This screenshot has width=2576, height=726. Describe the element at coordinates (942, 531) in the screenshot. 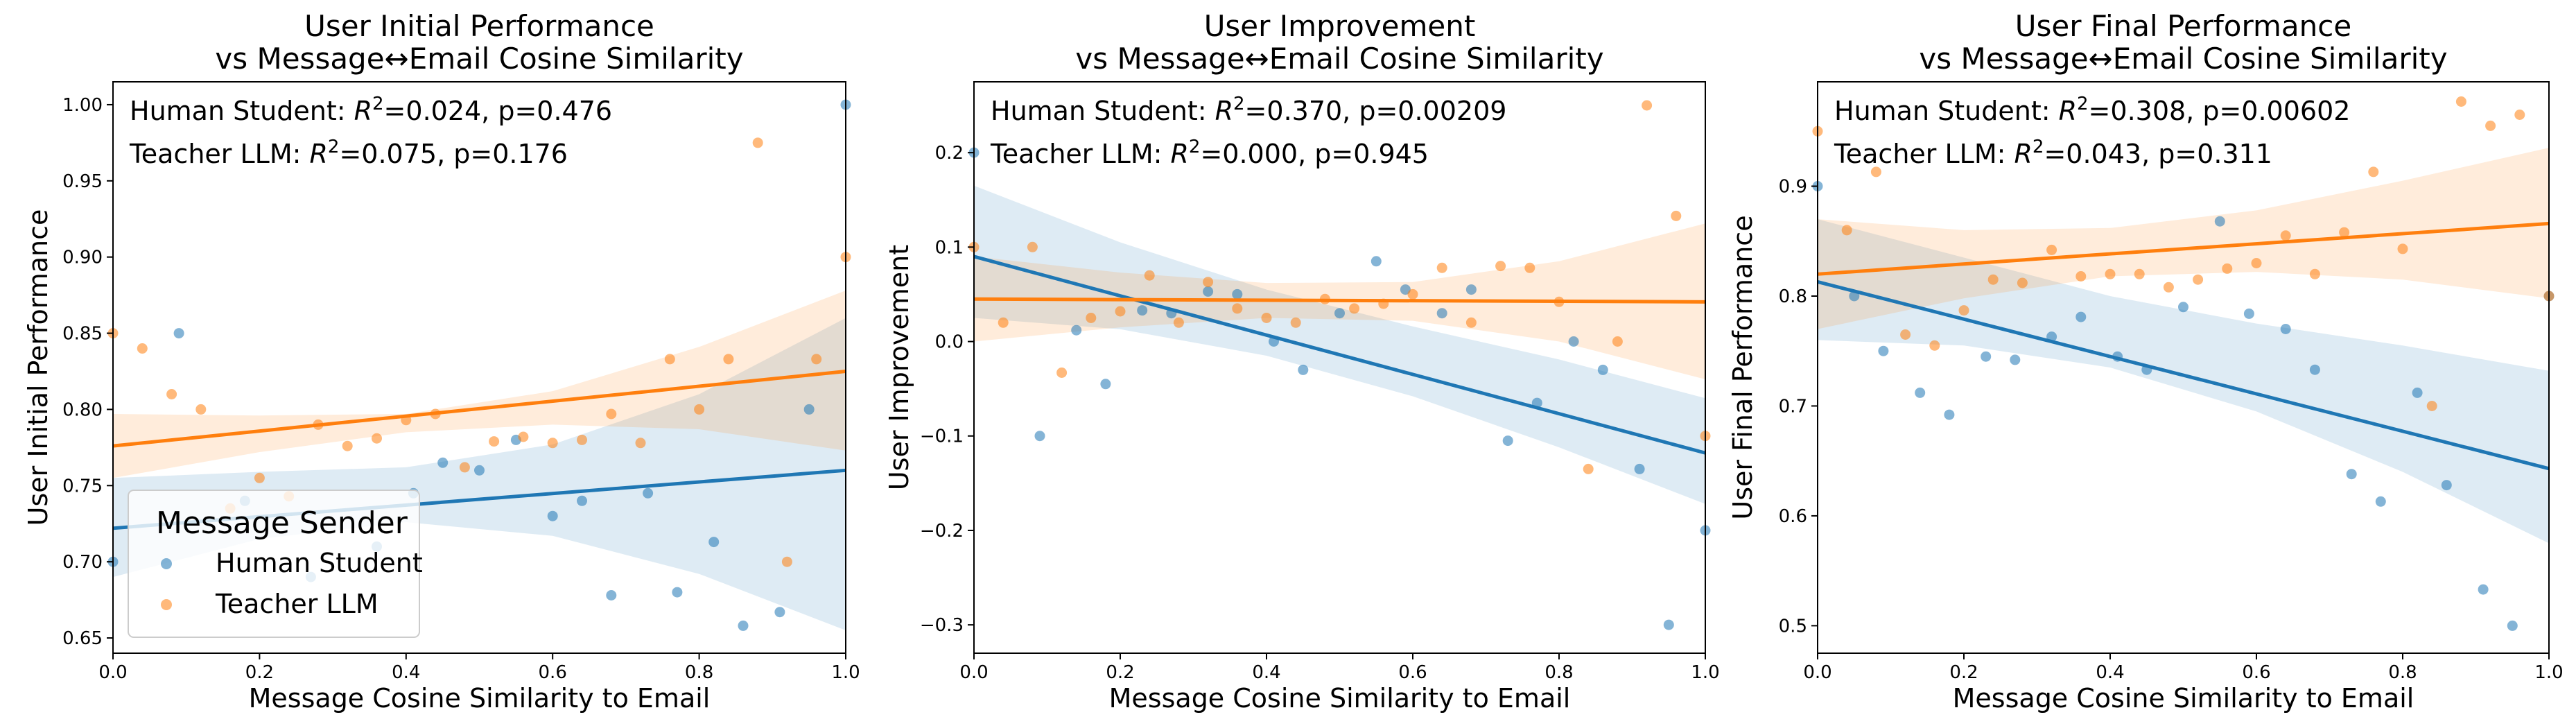

I see `y-tick-label: −0.2` at that location.